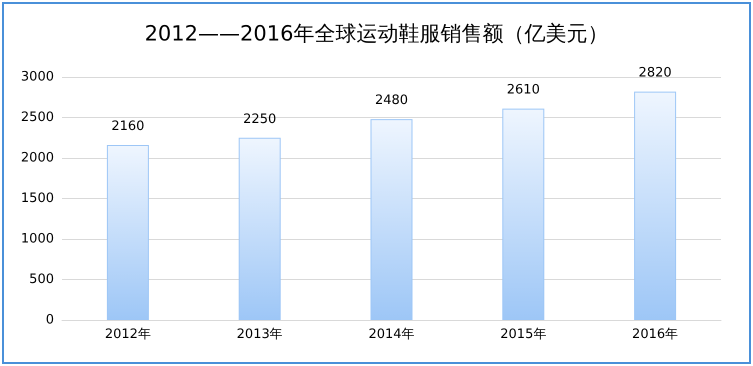 The height and width of the screenshot is (366, 753). Describe the element at coordinates (523, 334) in the screenshot. I see `x-tick-label: 2015年` at that location.